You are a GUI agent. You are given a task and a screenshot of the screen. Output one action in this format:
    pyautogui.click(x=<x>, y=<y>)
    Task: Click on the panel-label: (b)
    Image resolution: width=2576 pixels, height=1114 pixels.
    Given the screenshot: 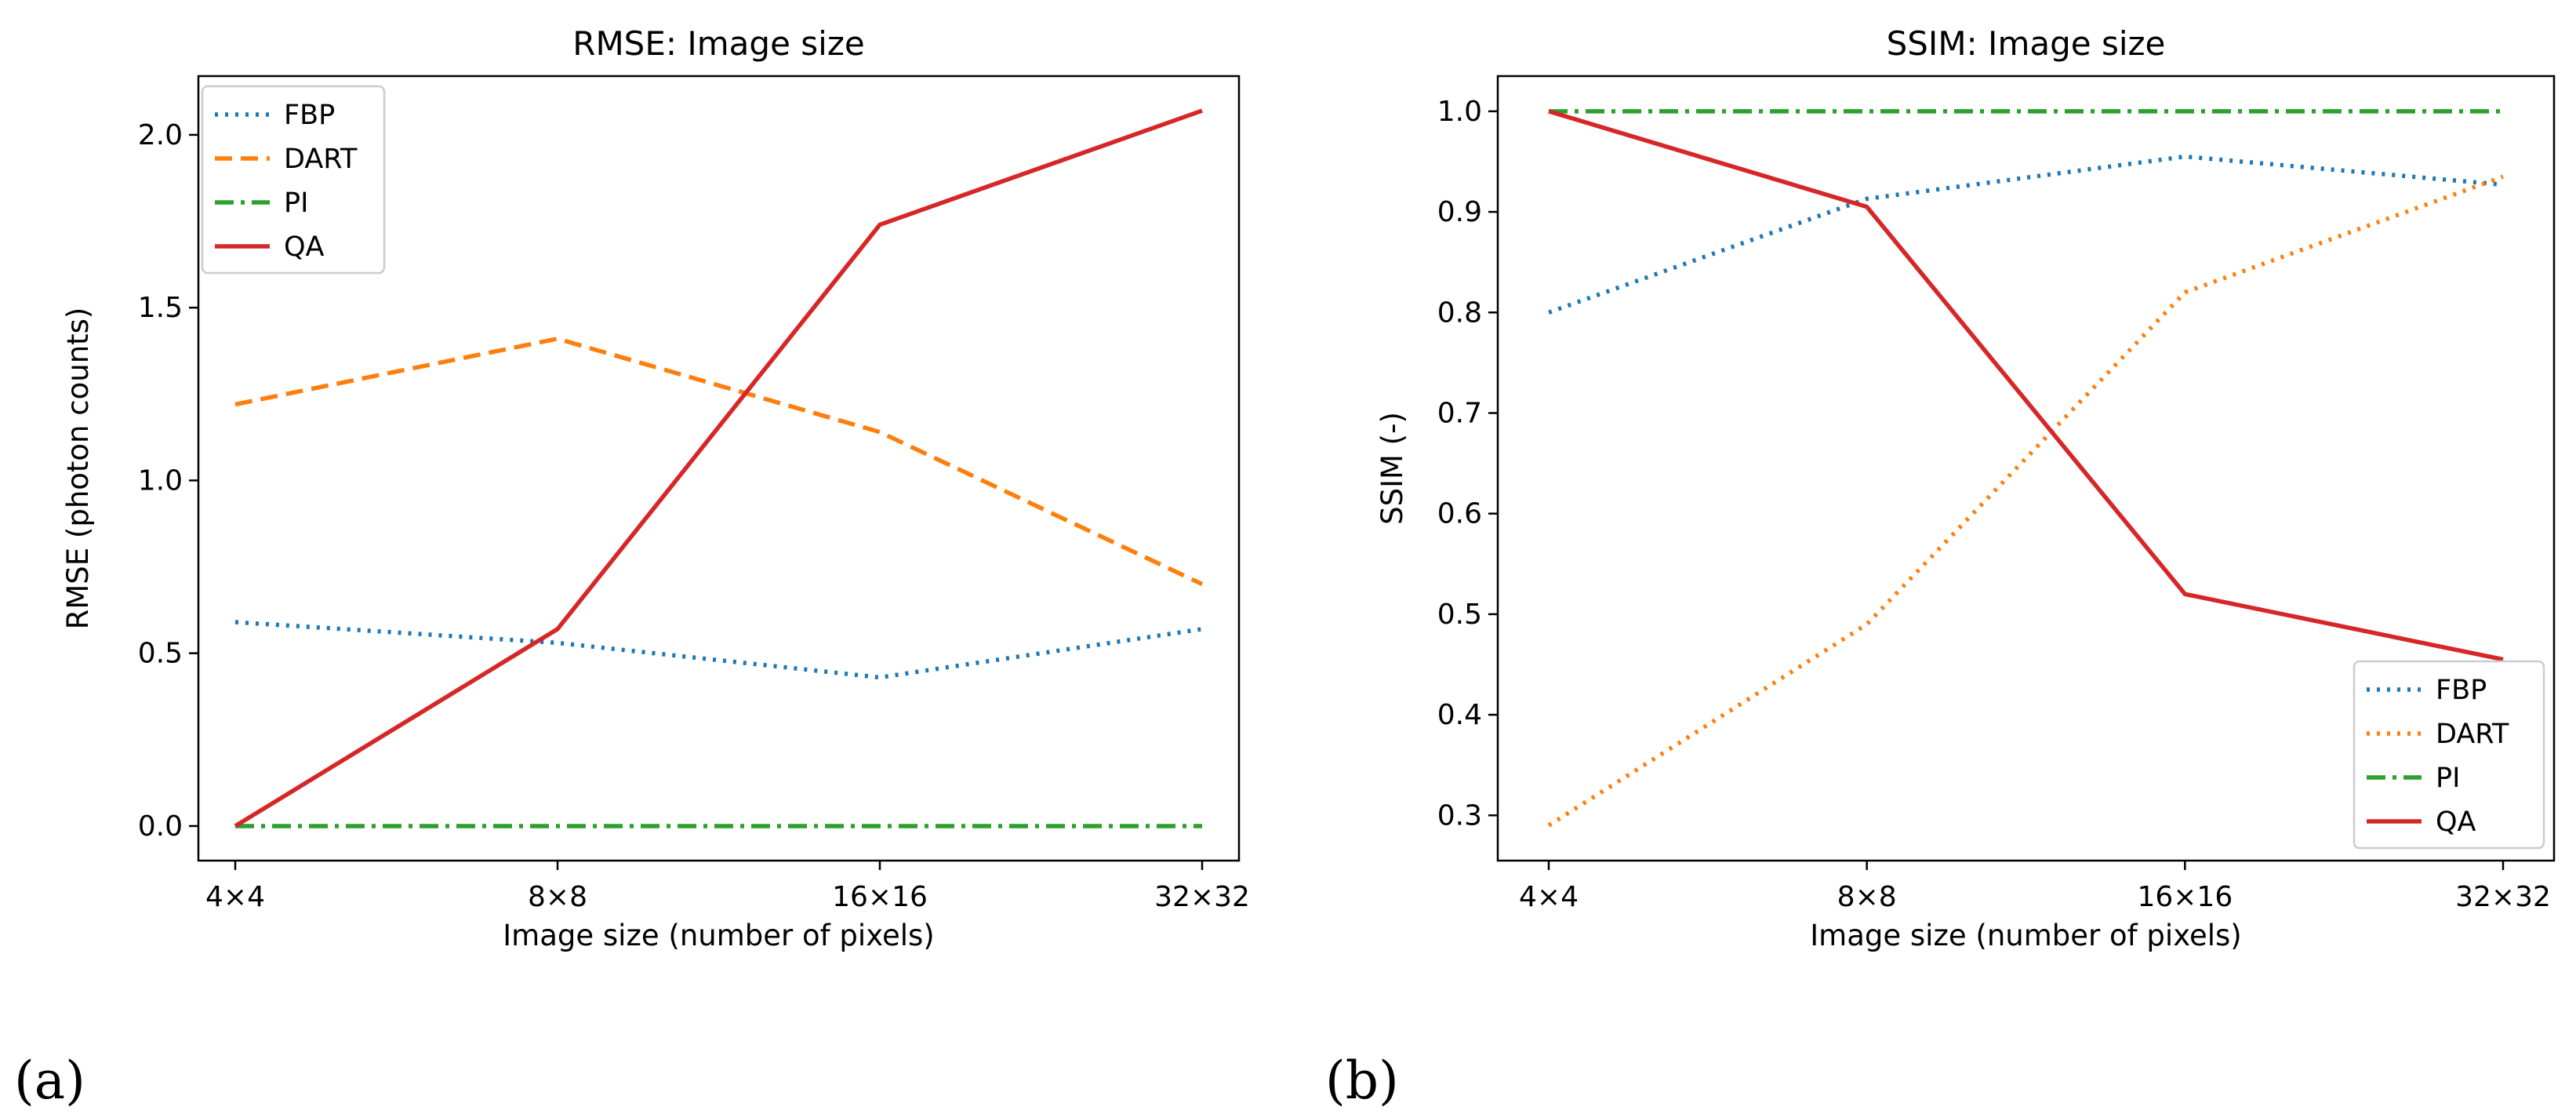 What is the action you would take?
    pyautogui.click(x=1362, y=1080)
    